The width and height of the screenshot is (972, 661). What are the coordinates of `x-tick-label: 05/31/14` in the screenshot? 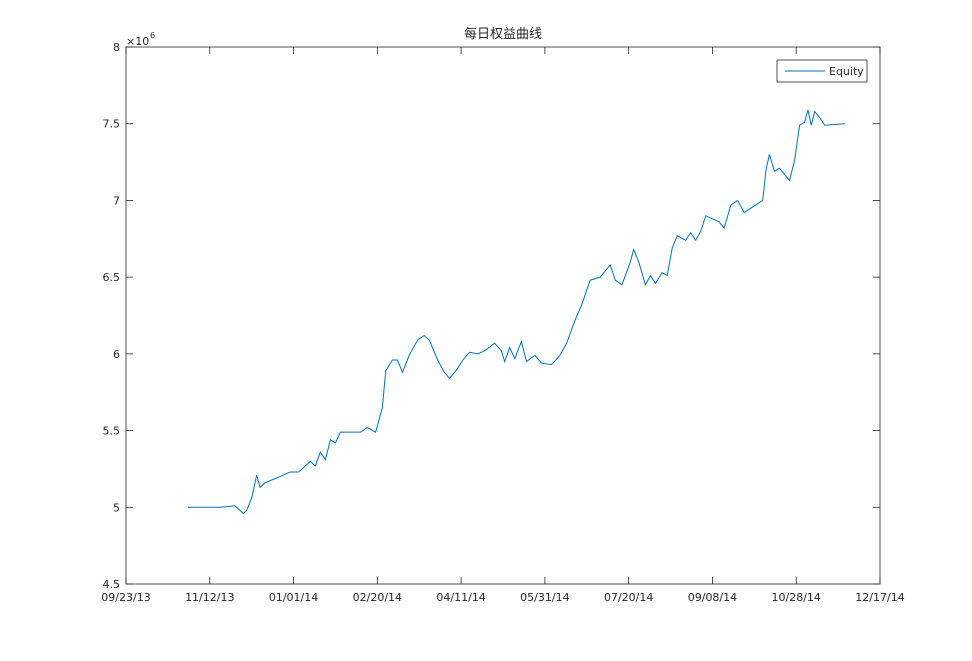 It's located at (544, 597).